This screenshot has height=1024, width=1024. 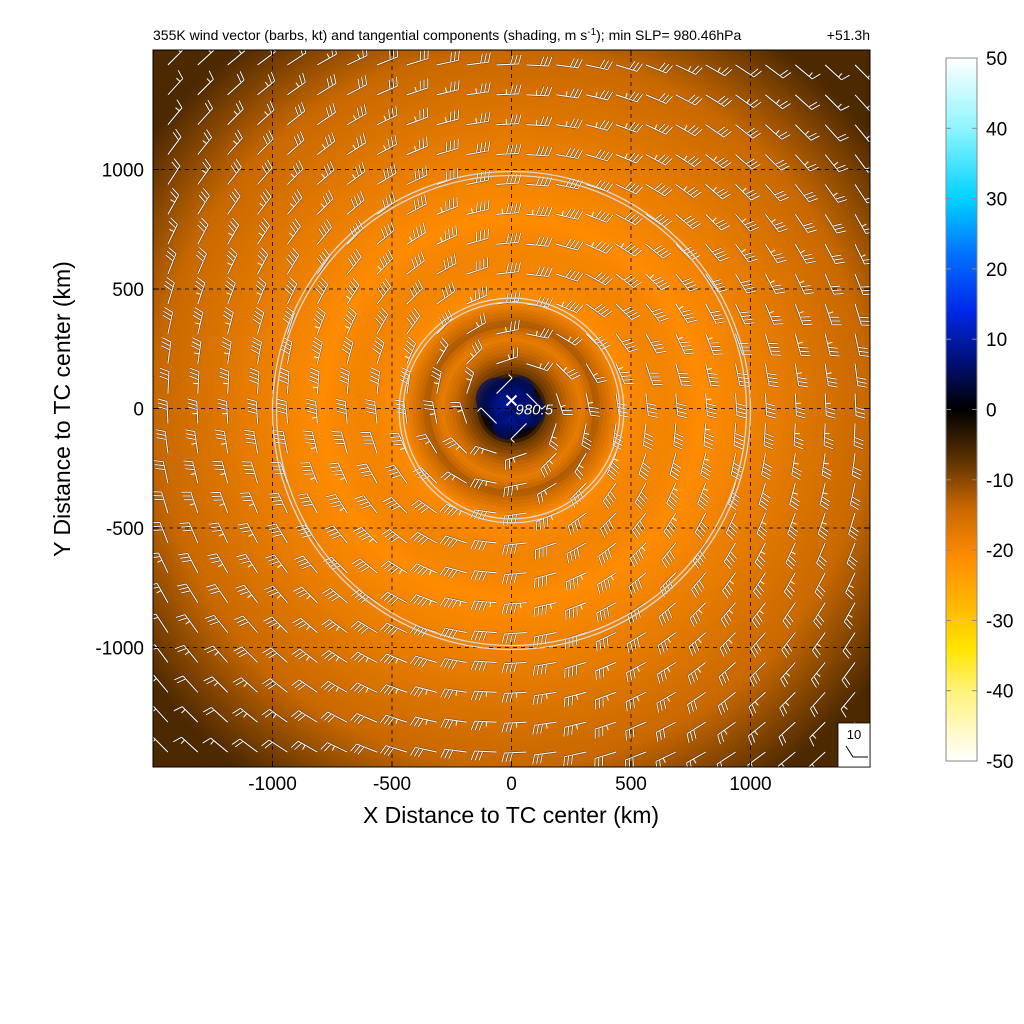 What do you see at coordinates (631, 784) in the screenshot?
I see `x-tick-label: 500` at bounding box center [631, 784].